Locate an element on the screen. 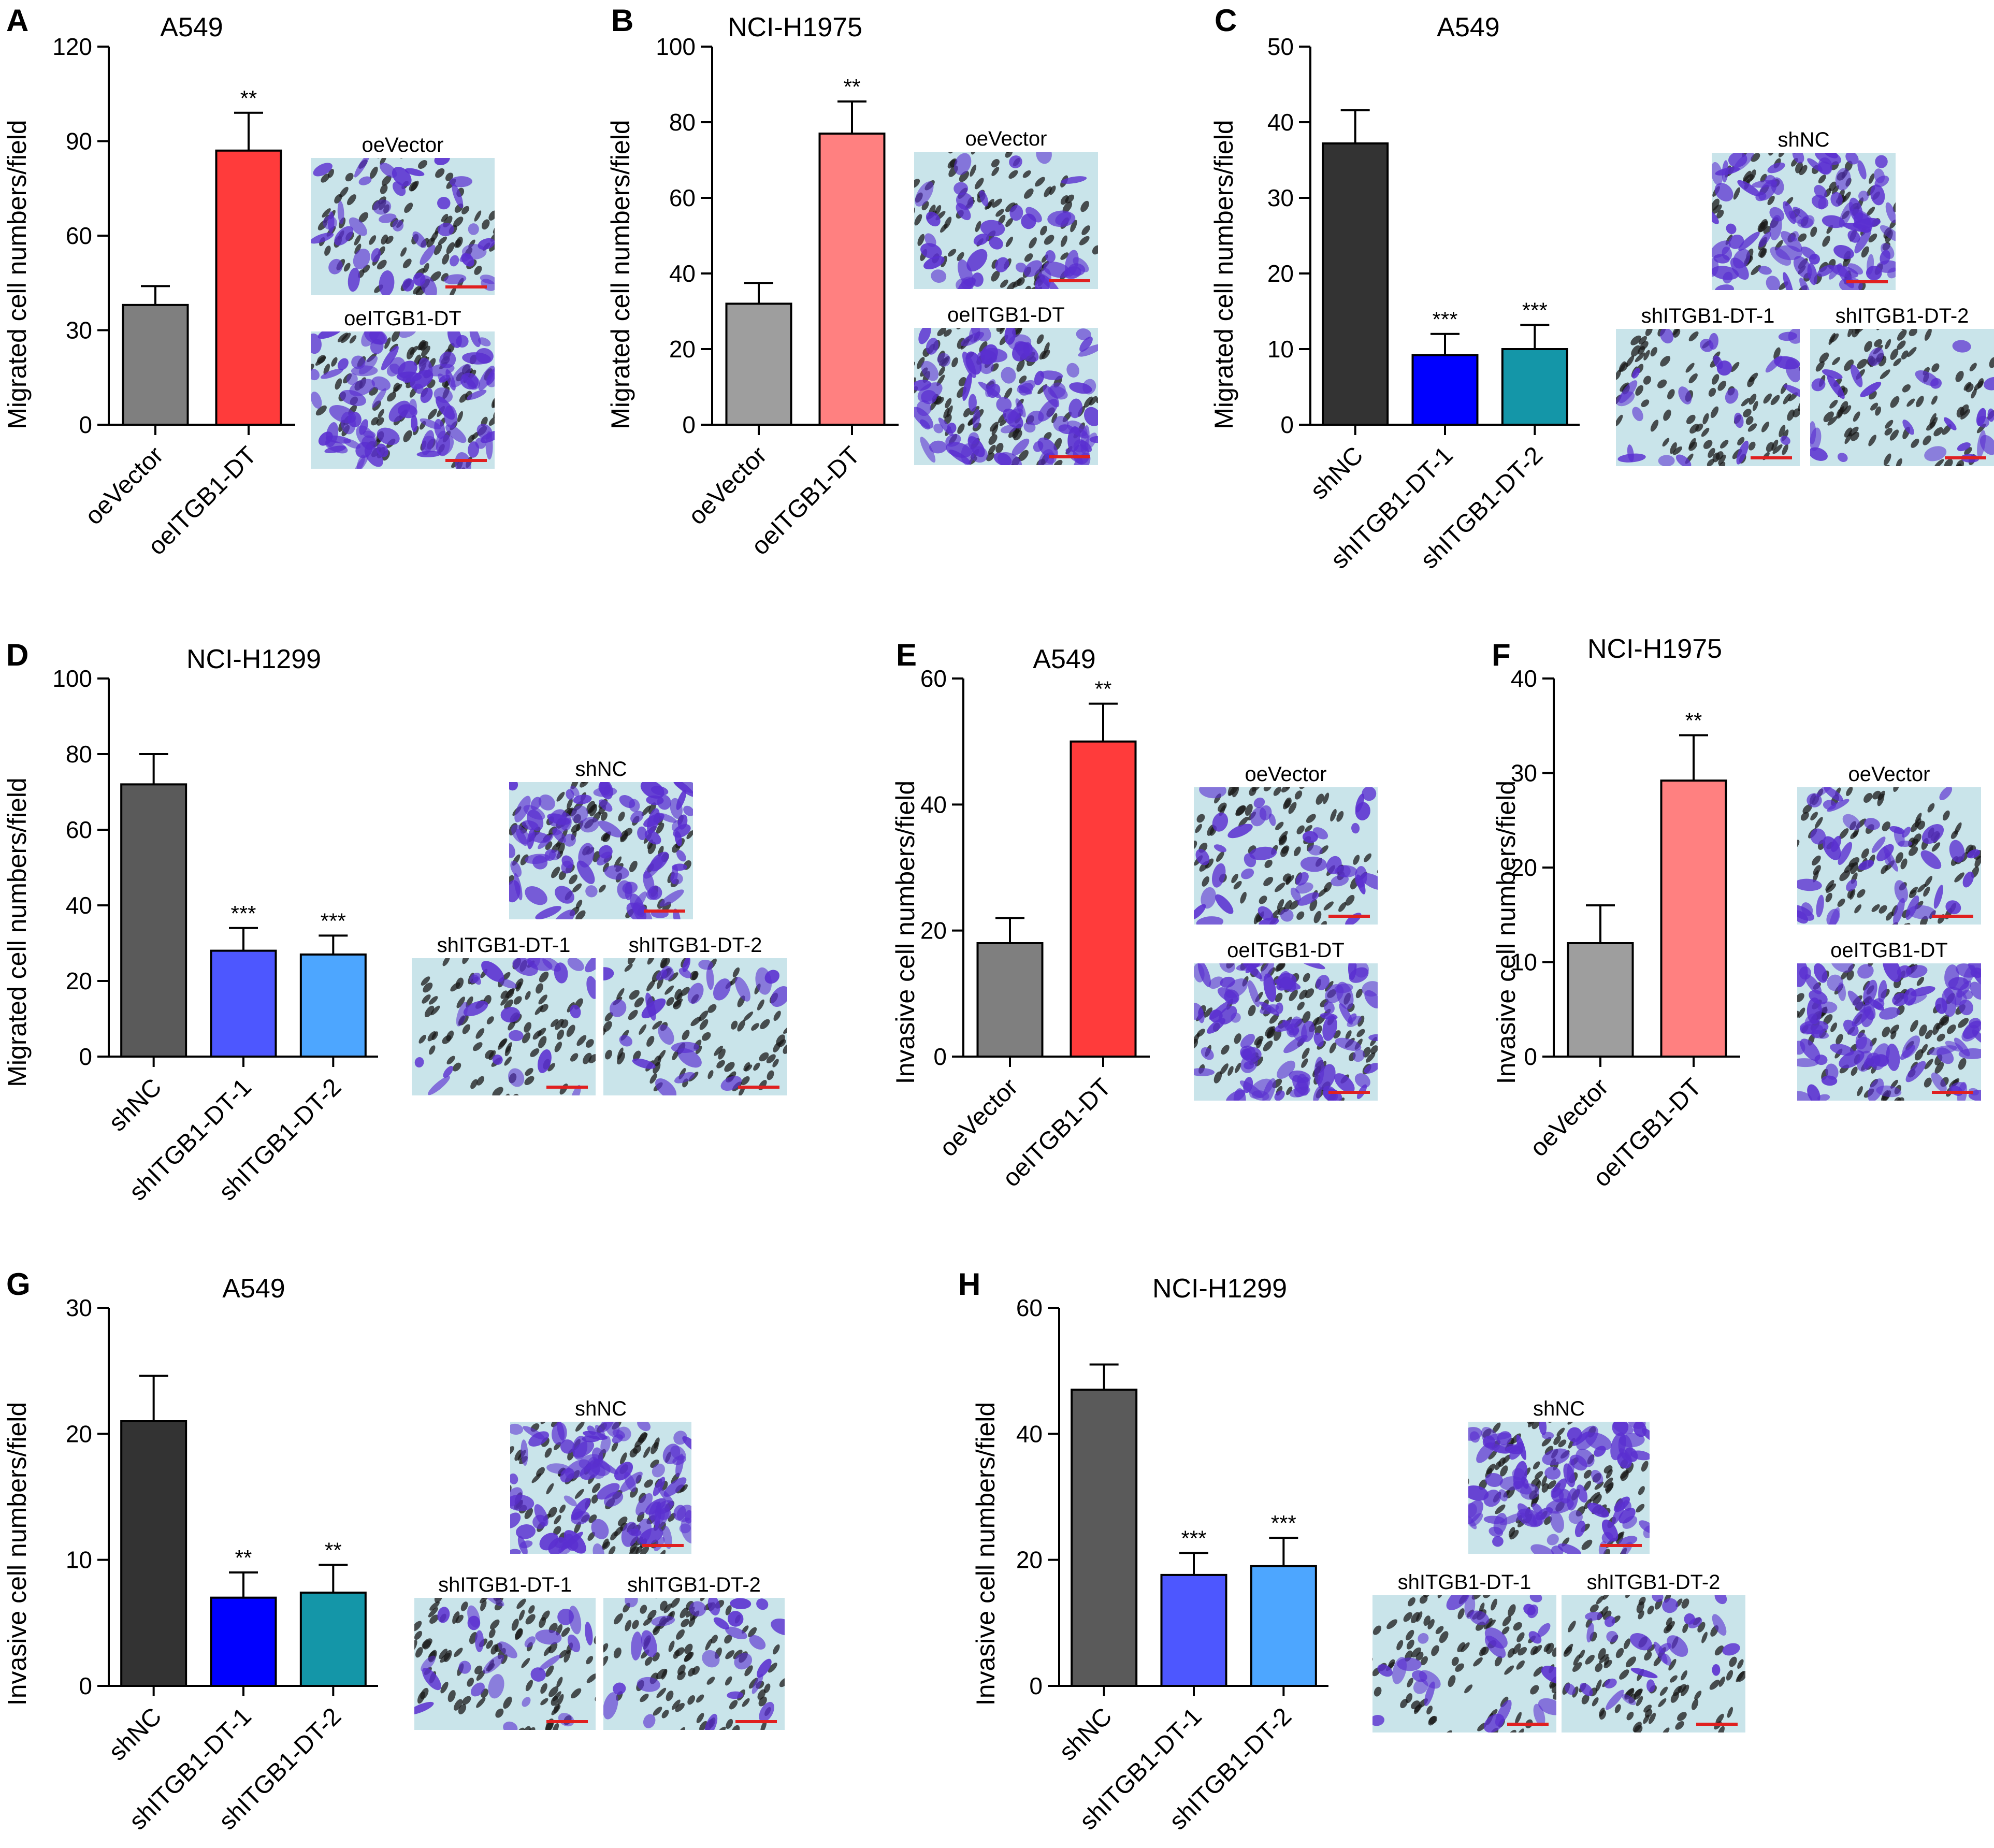 This screenshot has height=1848, width=1994. y-tick-label: 90 is located at coordinates (79, 141).